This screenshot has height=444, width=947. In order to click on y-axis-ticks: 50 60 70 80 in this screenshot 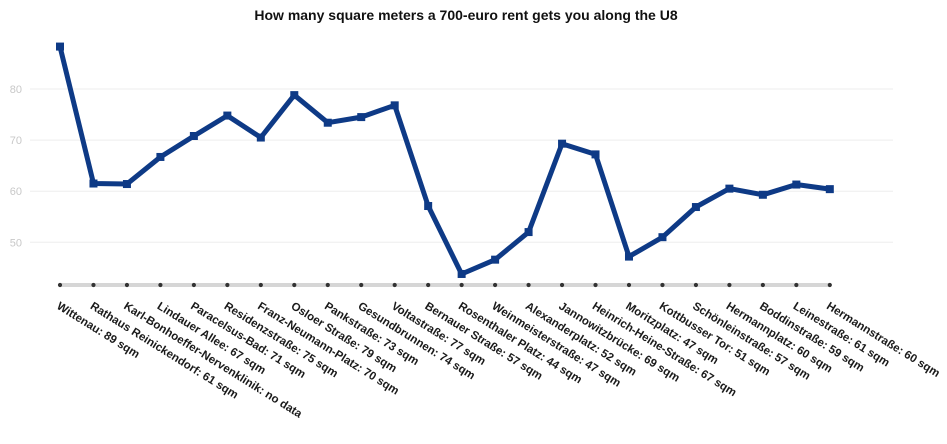, I will do `click(16, 166)`.